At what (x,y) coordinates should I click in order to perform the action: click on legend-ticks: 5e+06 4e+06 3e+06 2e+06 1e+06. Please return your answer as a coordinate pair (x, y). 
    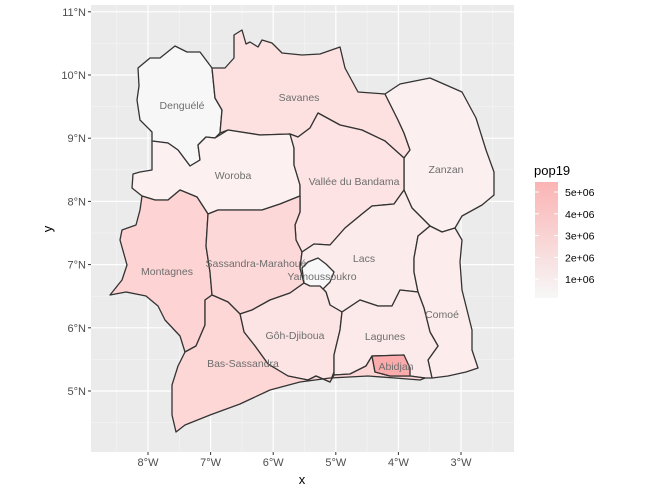
    Looking at the image, I should click on (565, 236).